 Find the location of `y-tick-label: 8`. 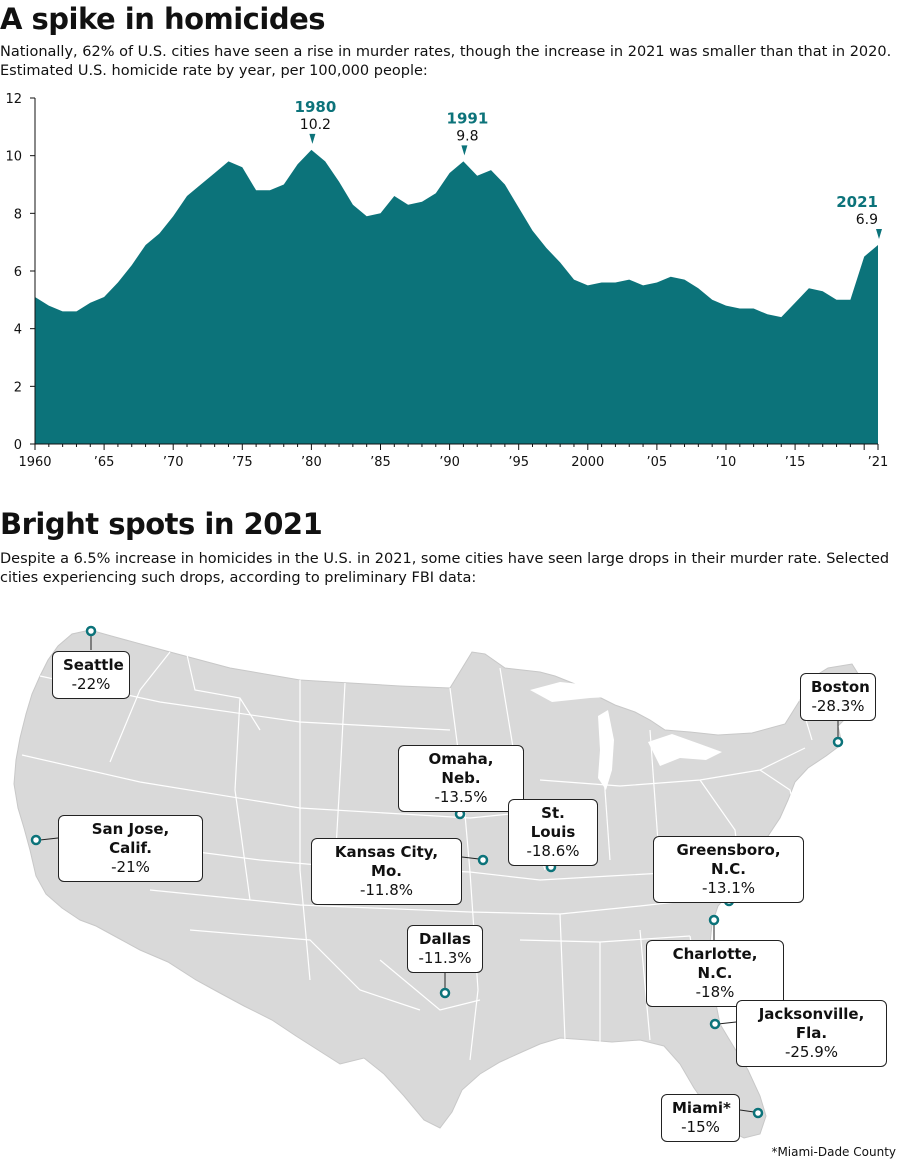

y-tick-label: 8 is located at coordinates (18, 214).